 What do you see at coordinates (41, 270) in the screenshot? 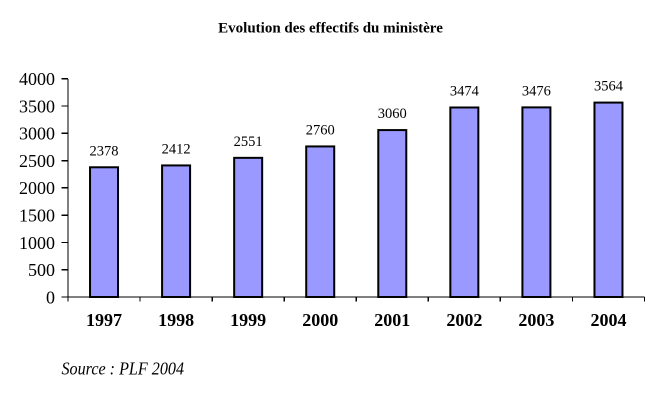
I see `svg-text: 500` at bounding box center [41, 270].